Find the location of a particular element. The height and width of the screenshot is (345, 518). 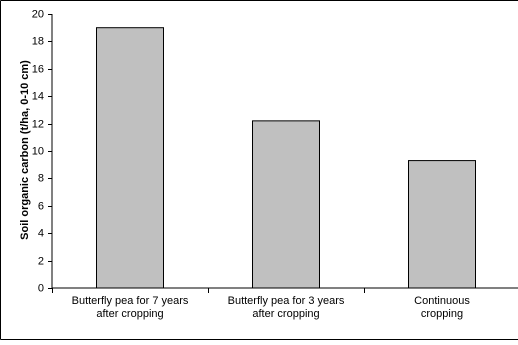

x-category-label-3: Continuous cropping is located at coordinates (442, 307).